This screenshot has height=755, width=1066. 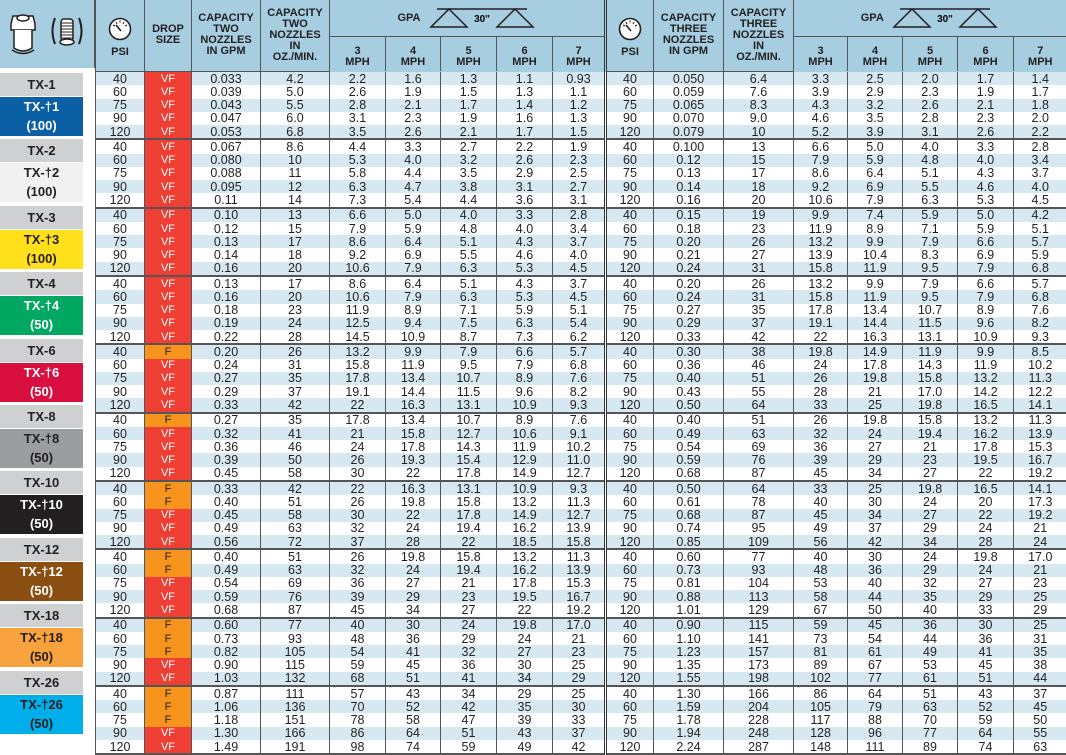 What do you see at coordinates (630, 351) in the screenshot?
I see `psi-three-cell: 40` at bounding box center [630, 351].